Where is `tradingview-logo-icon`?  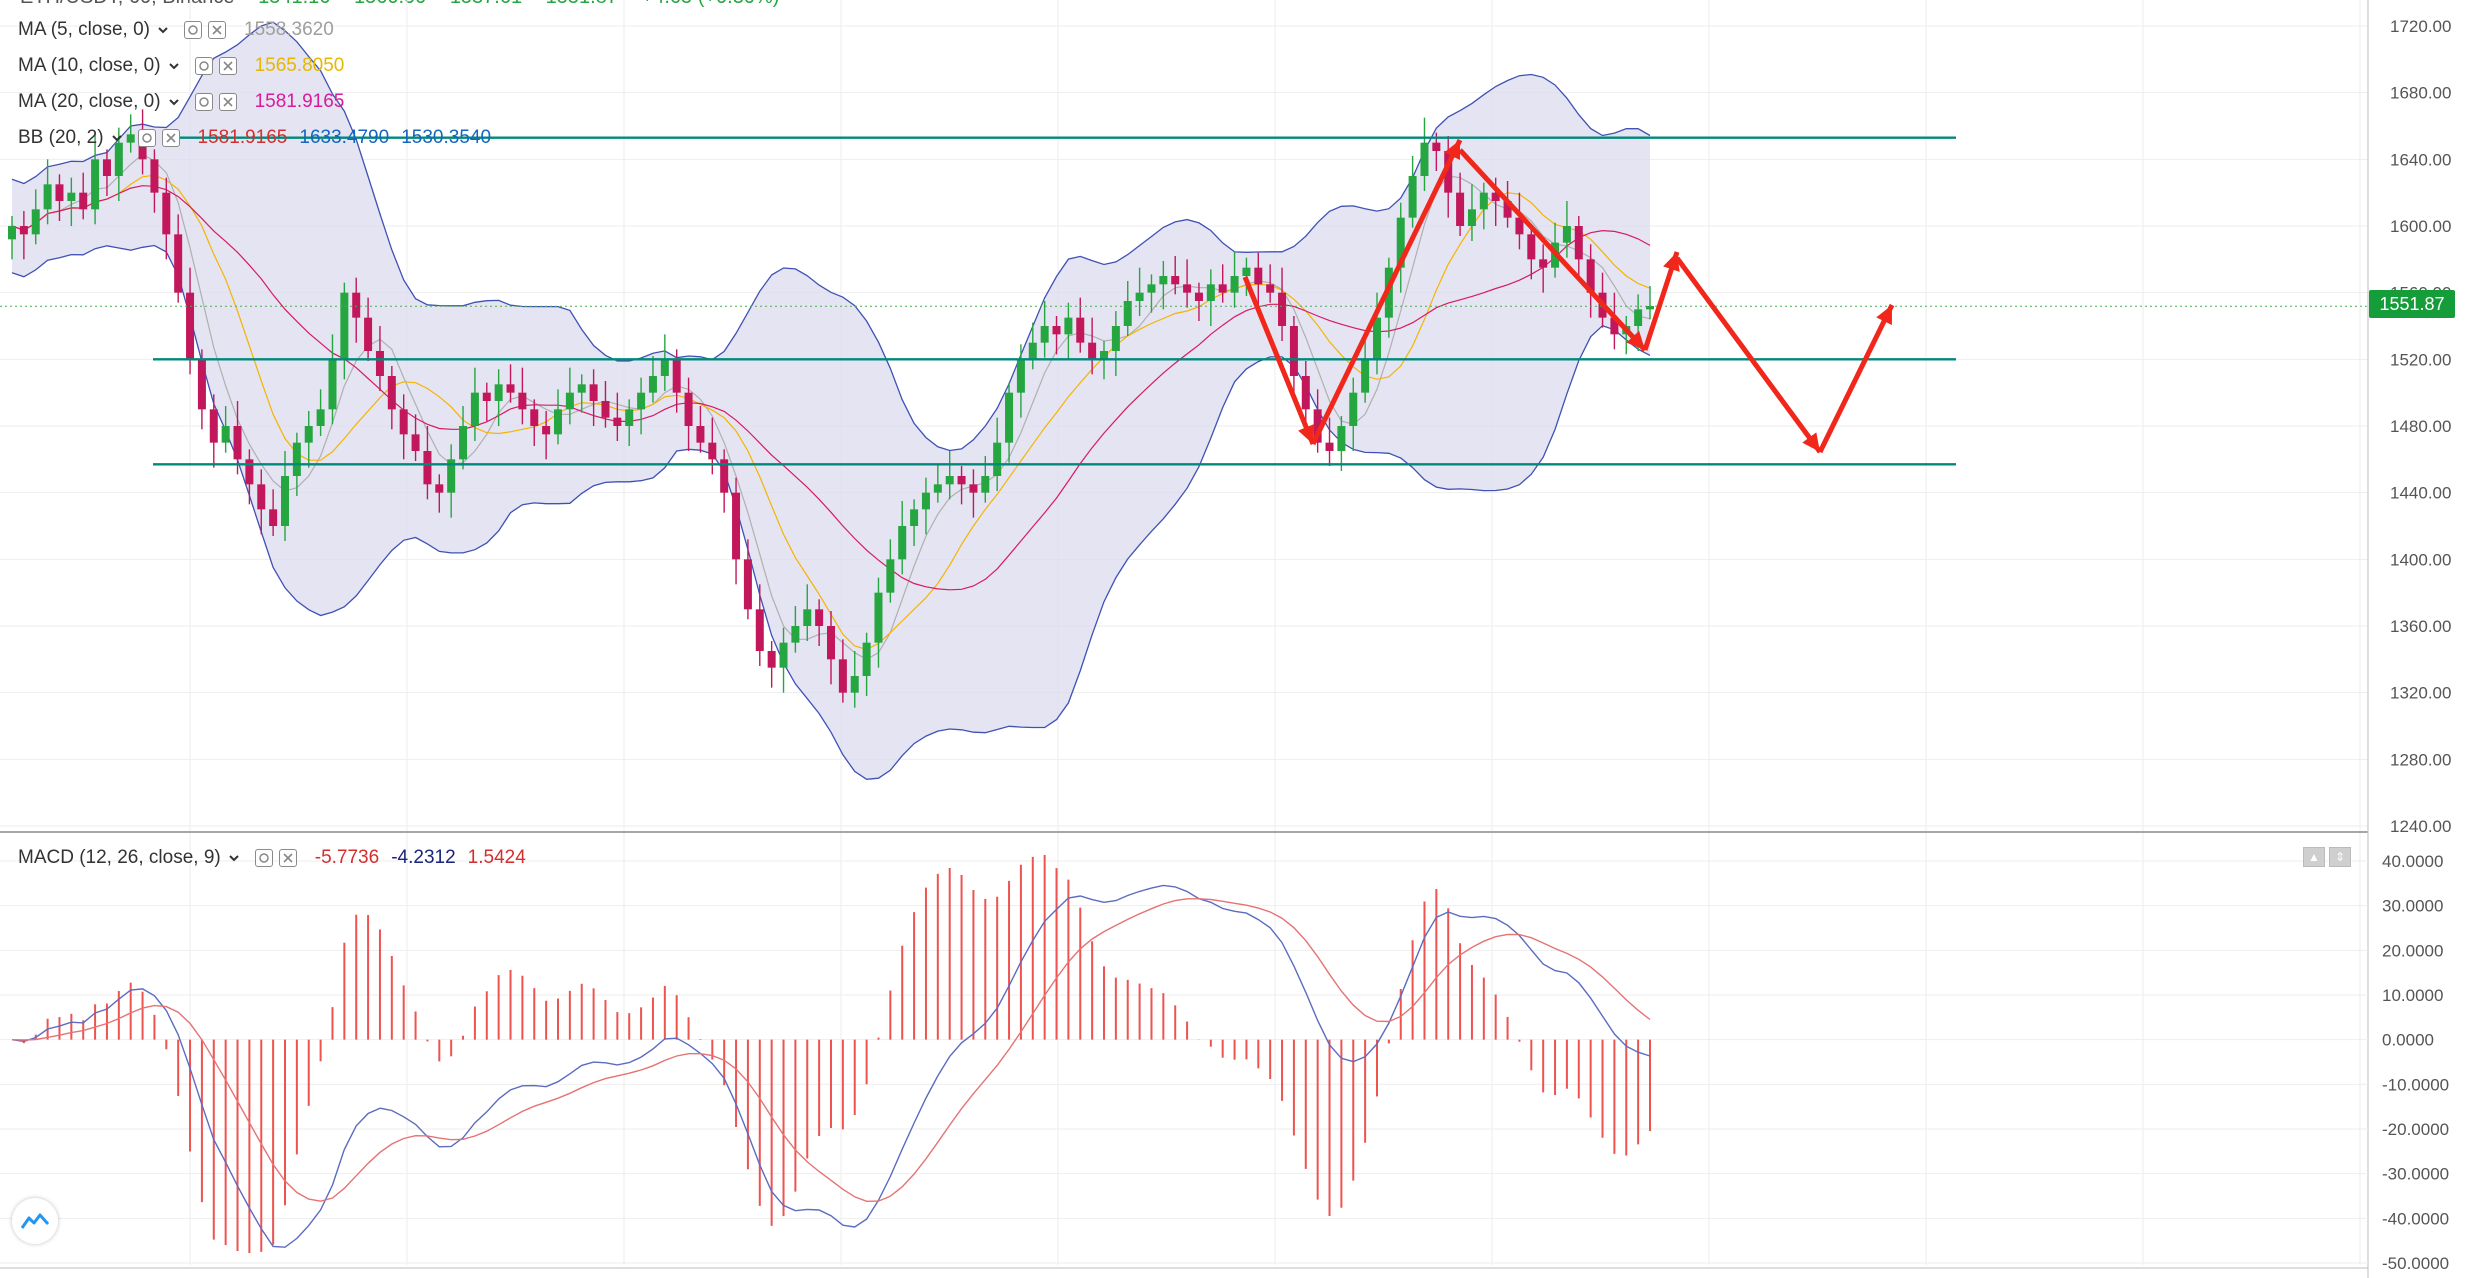
tradingview-logo-icon is located at coordinates (35, 1221).